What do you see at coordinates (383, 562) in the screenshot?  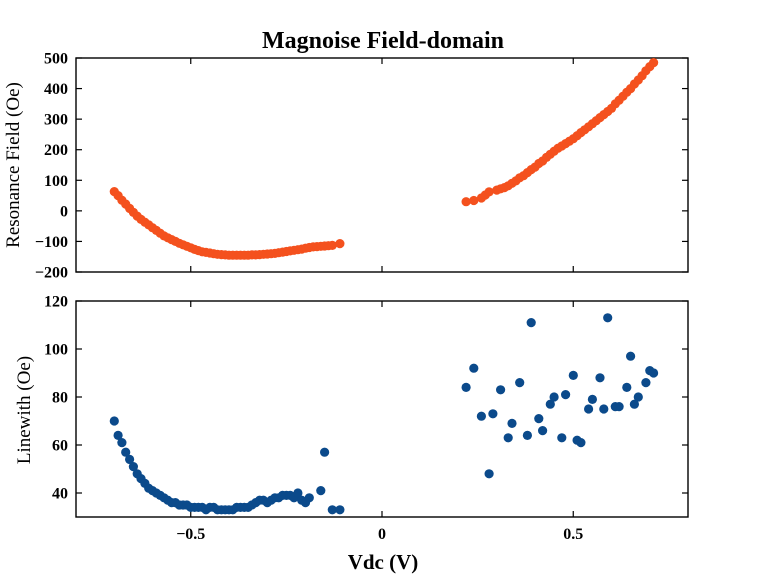 I see `x-axis-label: Vdc (V)` at bounding box center [383, 562].